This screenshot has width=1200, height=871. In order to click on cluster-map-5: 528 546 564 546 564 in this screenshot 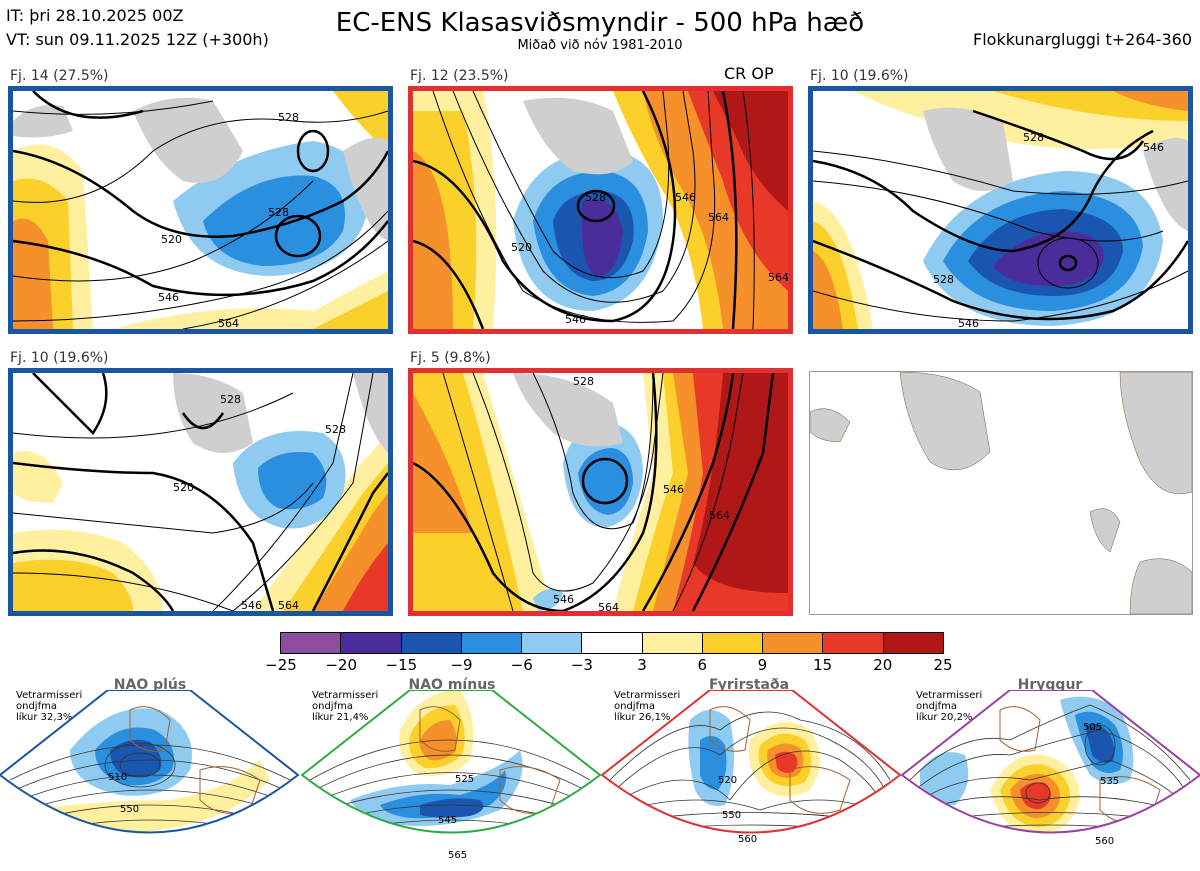, I will do `click(600, 492)`.